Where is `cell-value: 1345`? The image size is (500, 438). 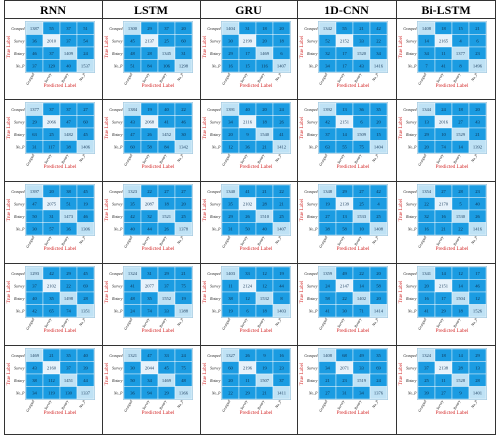
cell-value: 1345 is located at coordinates (167, 53).